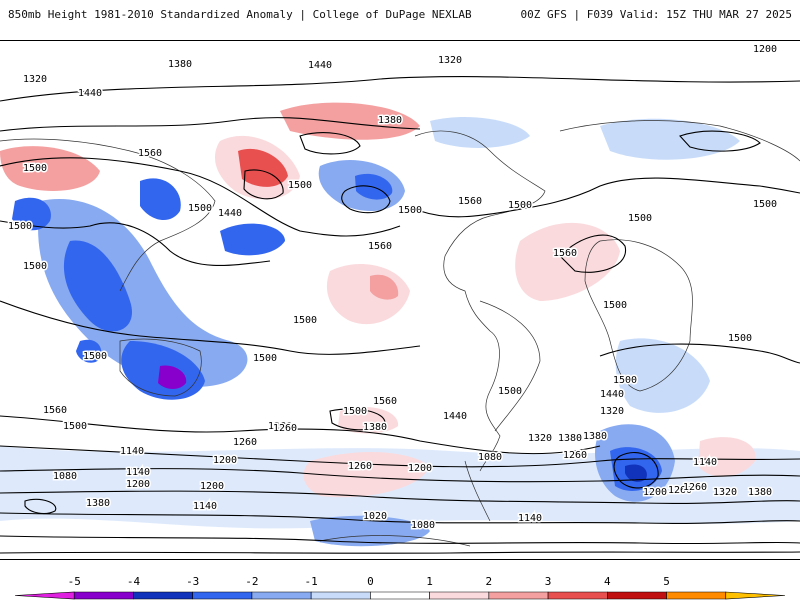 Image resolution: width=800 pixels, height=600 pixels. Describe the element at coordinates (192, 581) in the screenshot. I see `colorbar-tick-label: -3` at that location.